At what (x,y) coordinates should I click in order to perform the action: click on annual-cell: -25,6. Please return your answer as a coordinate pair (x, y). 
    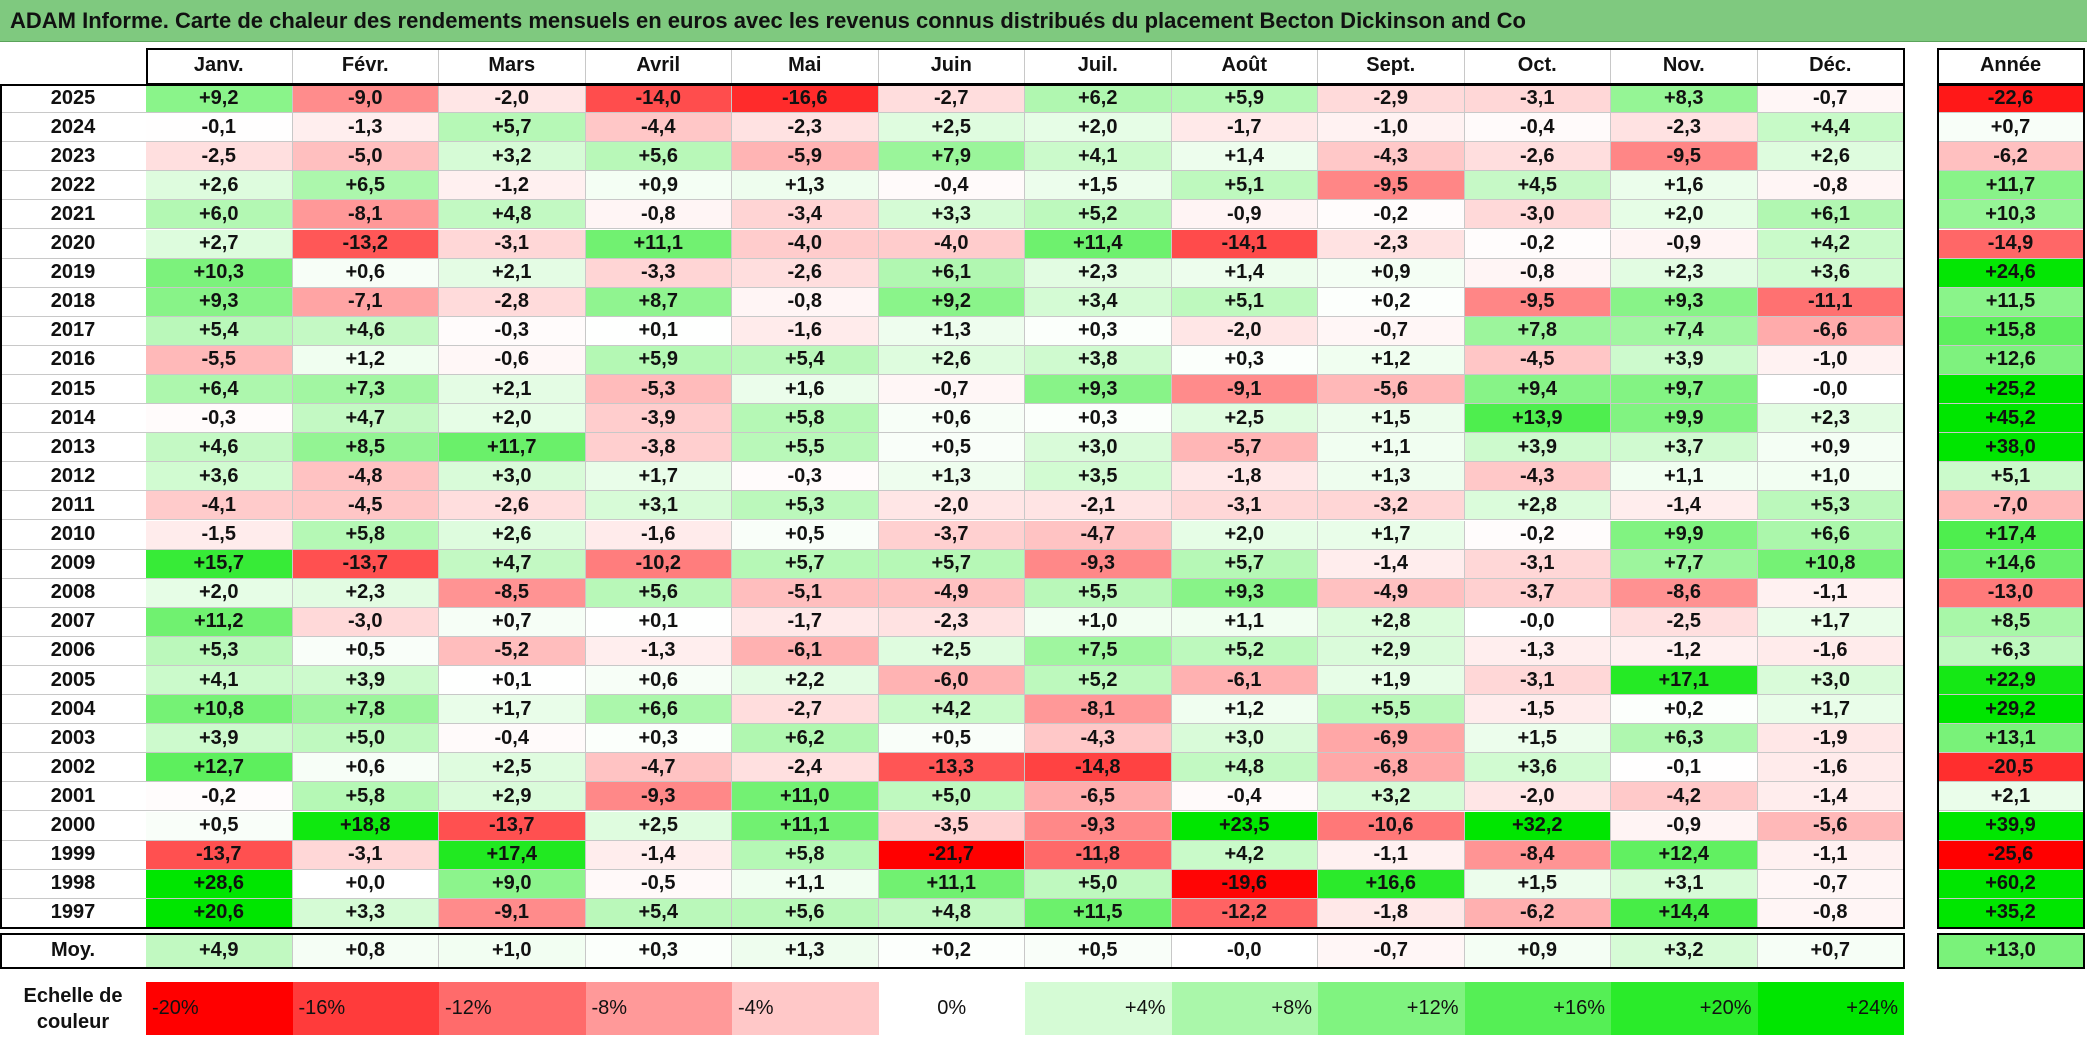
    Looking at the image, I should click on (2011, 855).